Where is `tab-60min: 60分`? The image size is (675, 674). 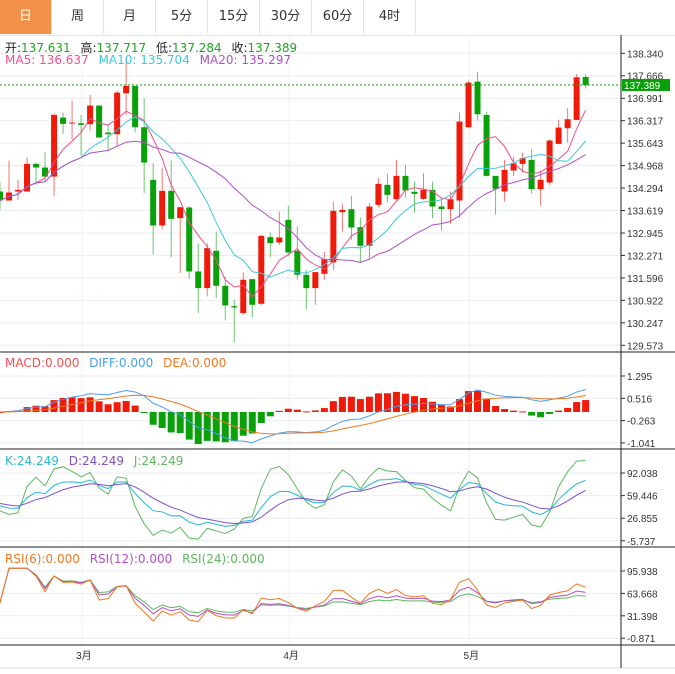 tab-60min: 60分 is located at coordinates (338, 17).